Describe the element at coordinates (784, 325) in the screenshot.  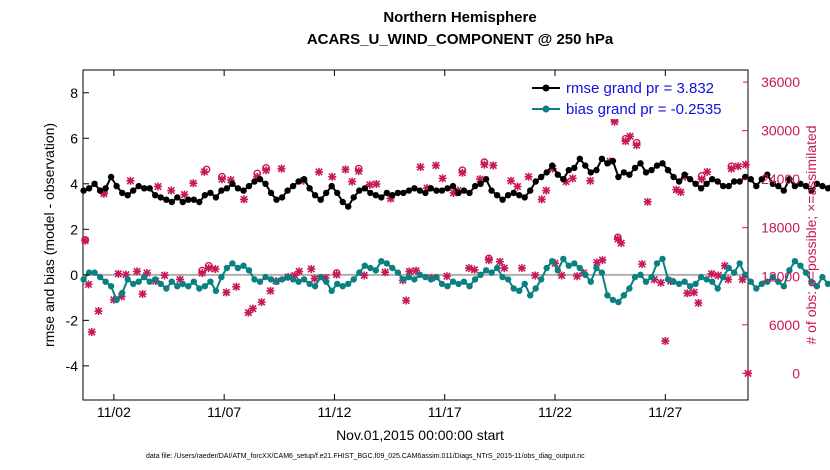
I see `y-right-tick-label: 6000` at that location.